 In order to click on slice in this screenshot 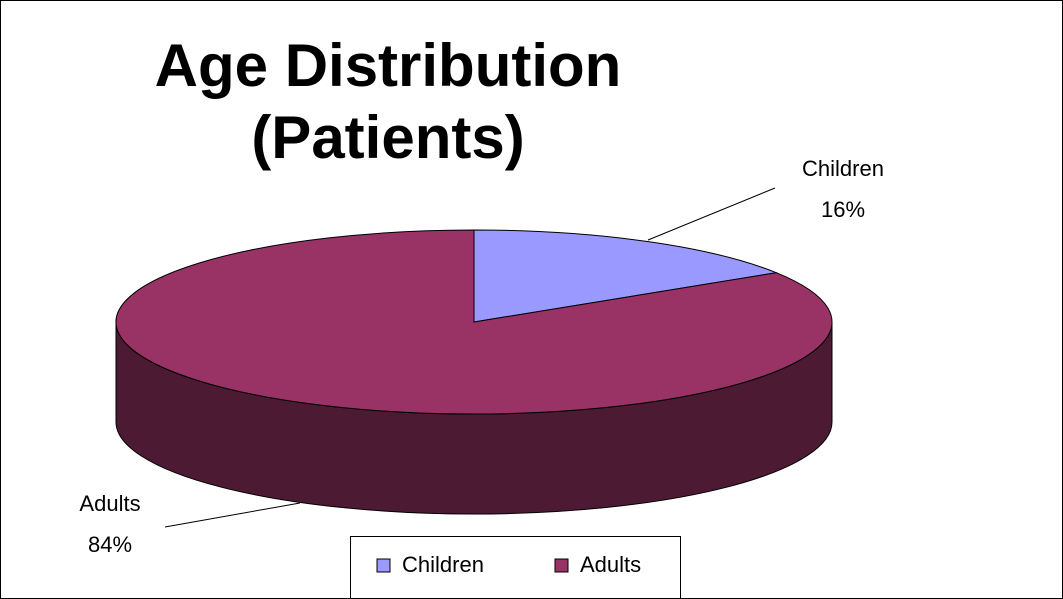, I will do `click(626, 276)`.